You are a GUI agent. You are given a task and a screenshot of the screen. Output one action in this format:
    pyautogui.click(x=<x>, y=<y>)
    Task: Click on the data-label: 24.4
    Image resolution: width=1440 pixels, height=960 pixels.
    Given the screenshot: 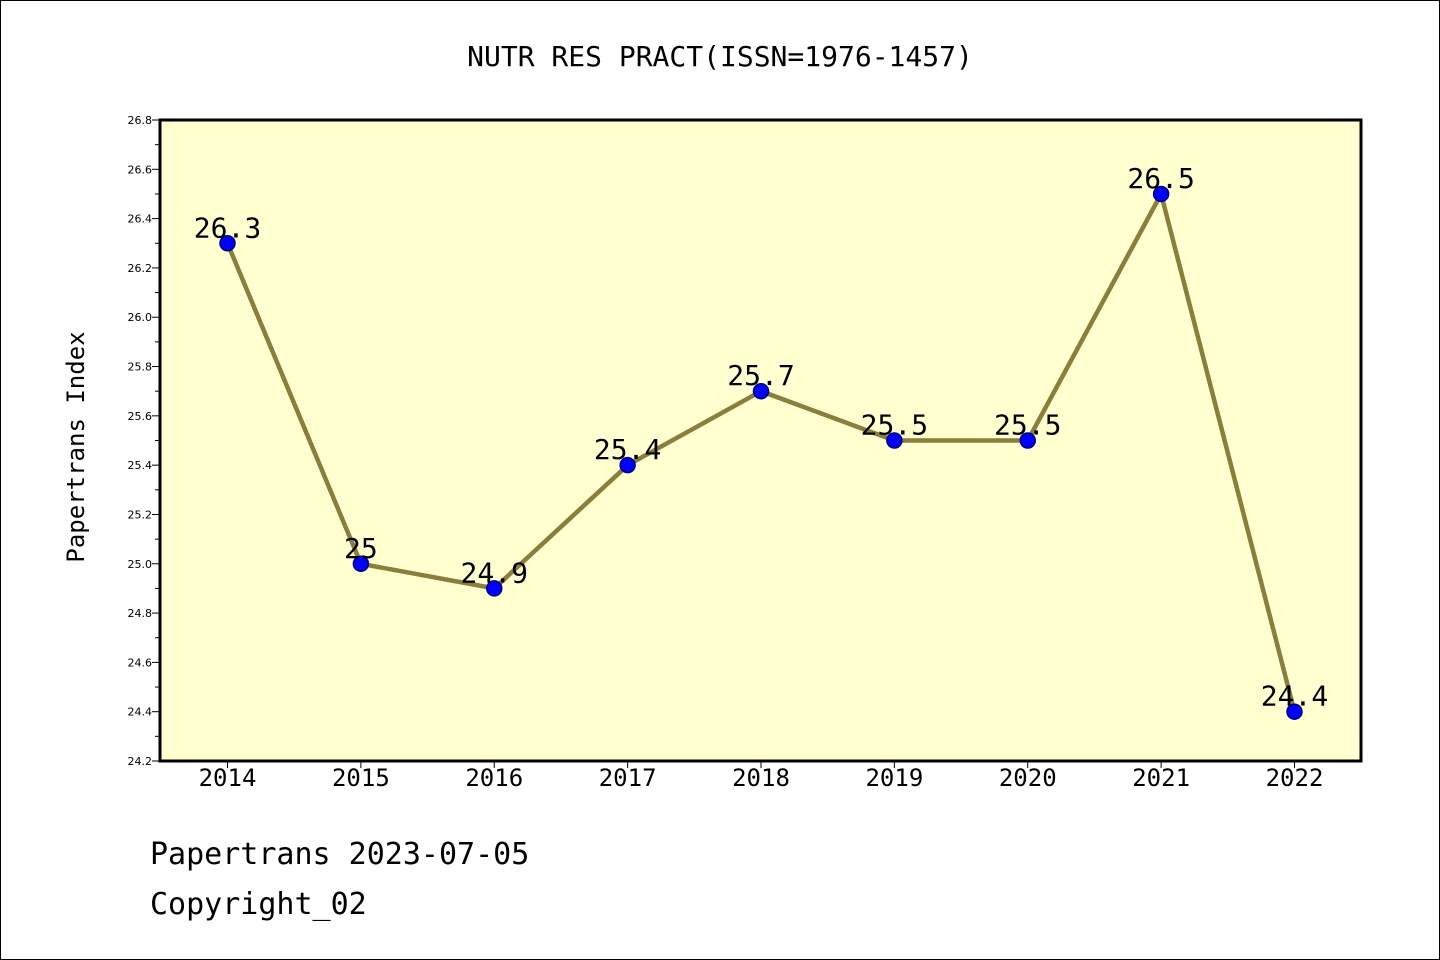 What is the action you would take?
    pyautogui.click(x=1294, y=696)
    